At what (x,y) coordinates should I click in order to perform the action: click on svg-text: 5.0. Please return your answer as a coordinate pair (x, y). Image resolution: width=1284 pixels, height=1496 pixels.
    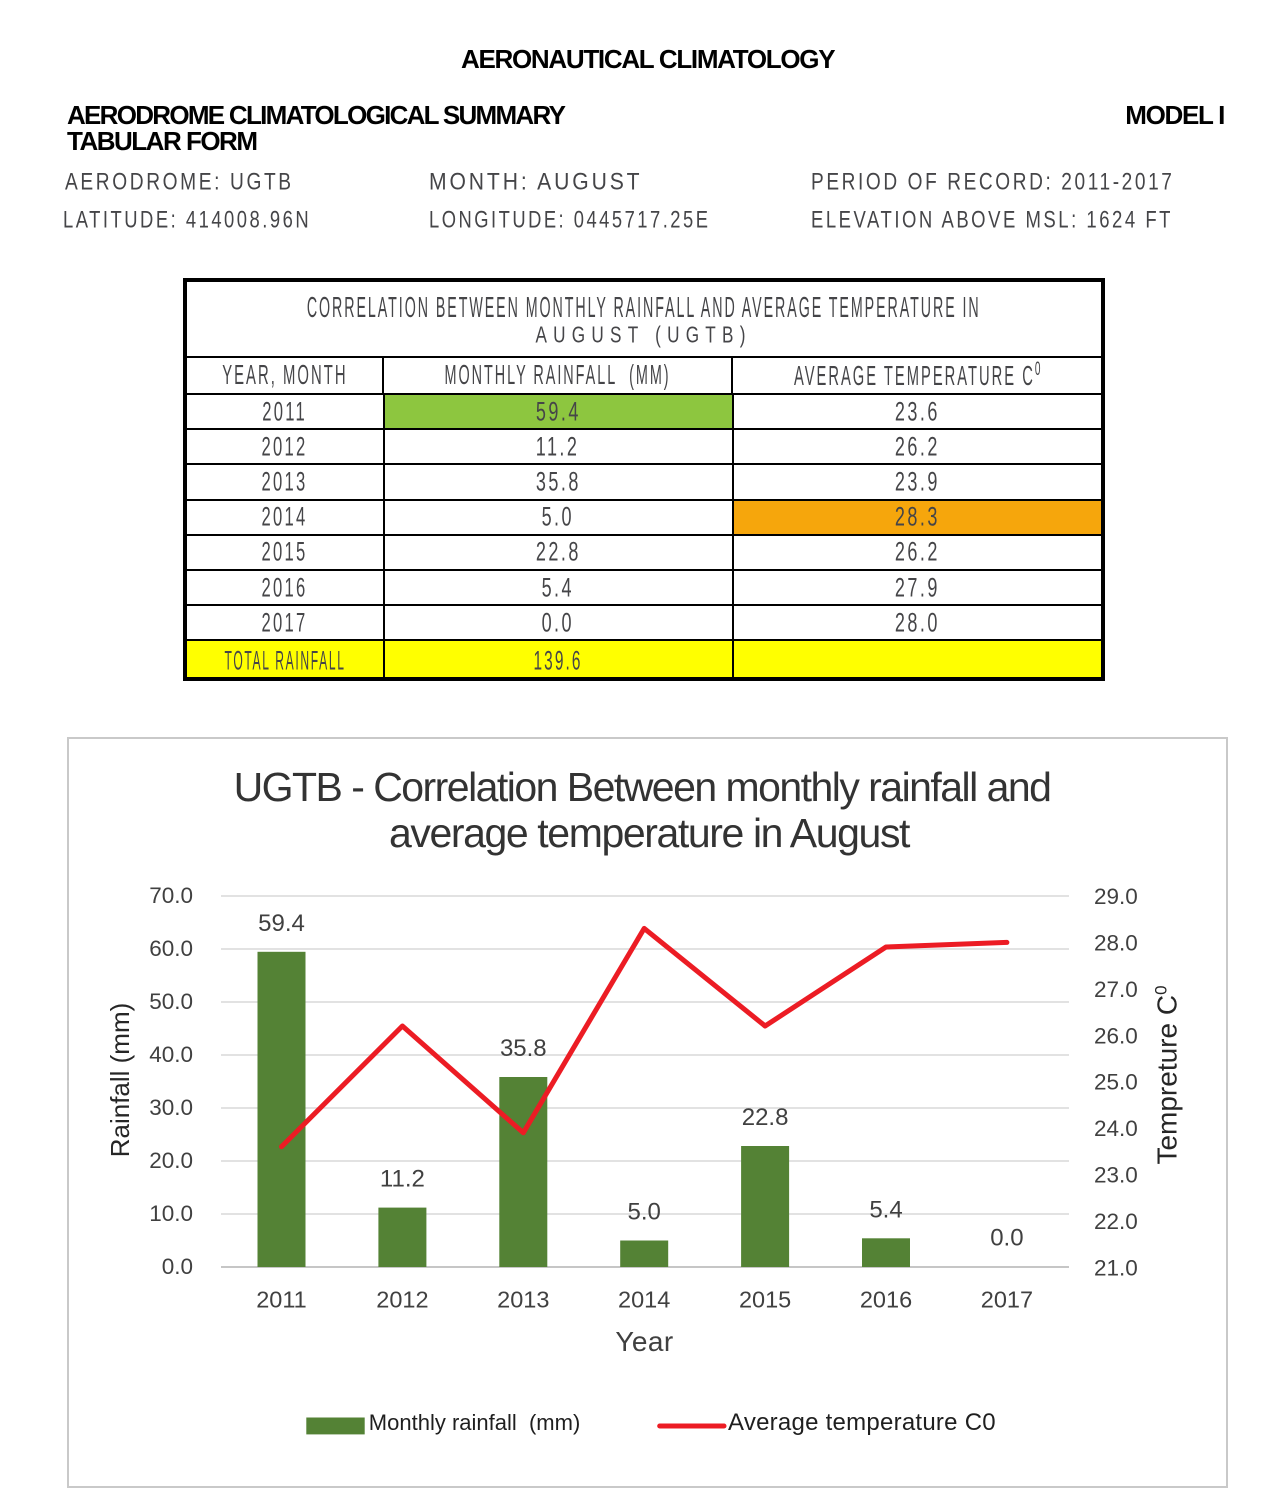
    Looking at the image, I should click on (644, 1212).